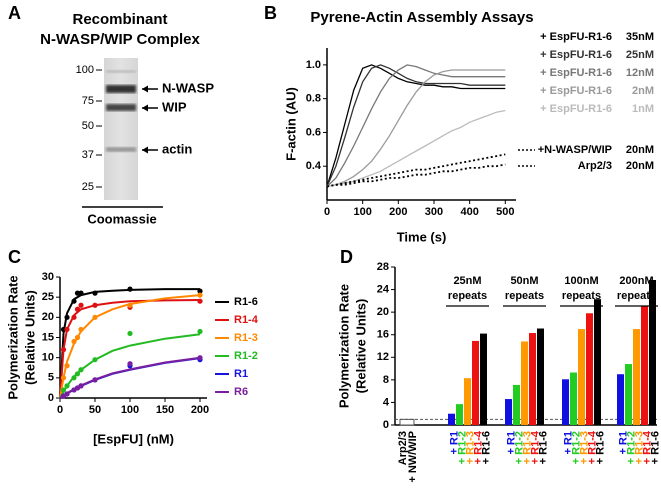  I want to click on control-label: + NW/WIP, so click(413, 457).